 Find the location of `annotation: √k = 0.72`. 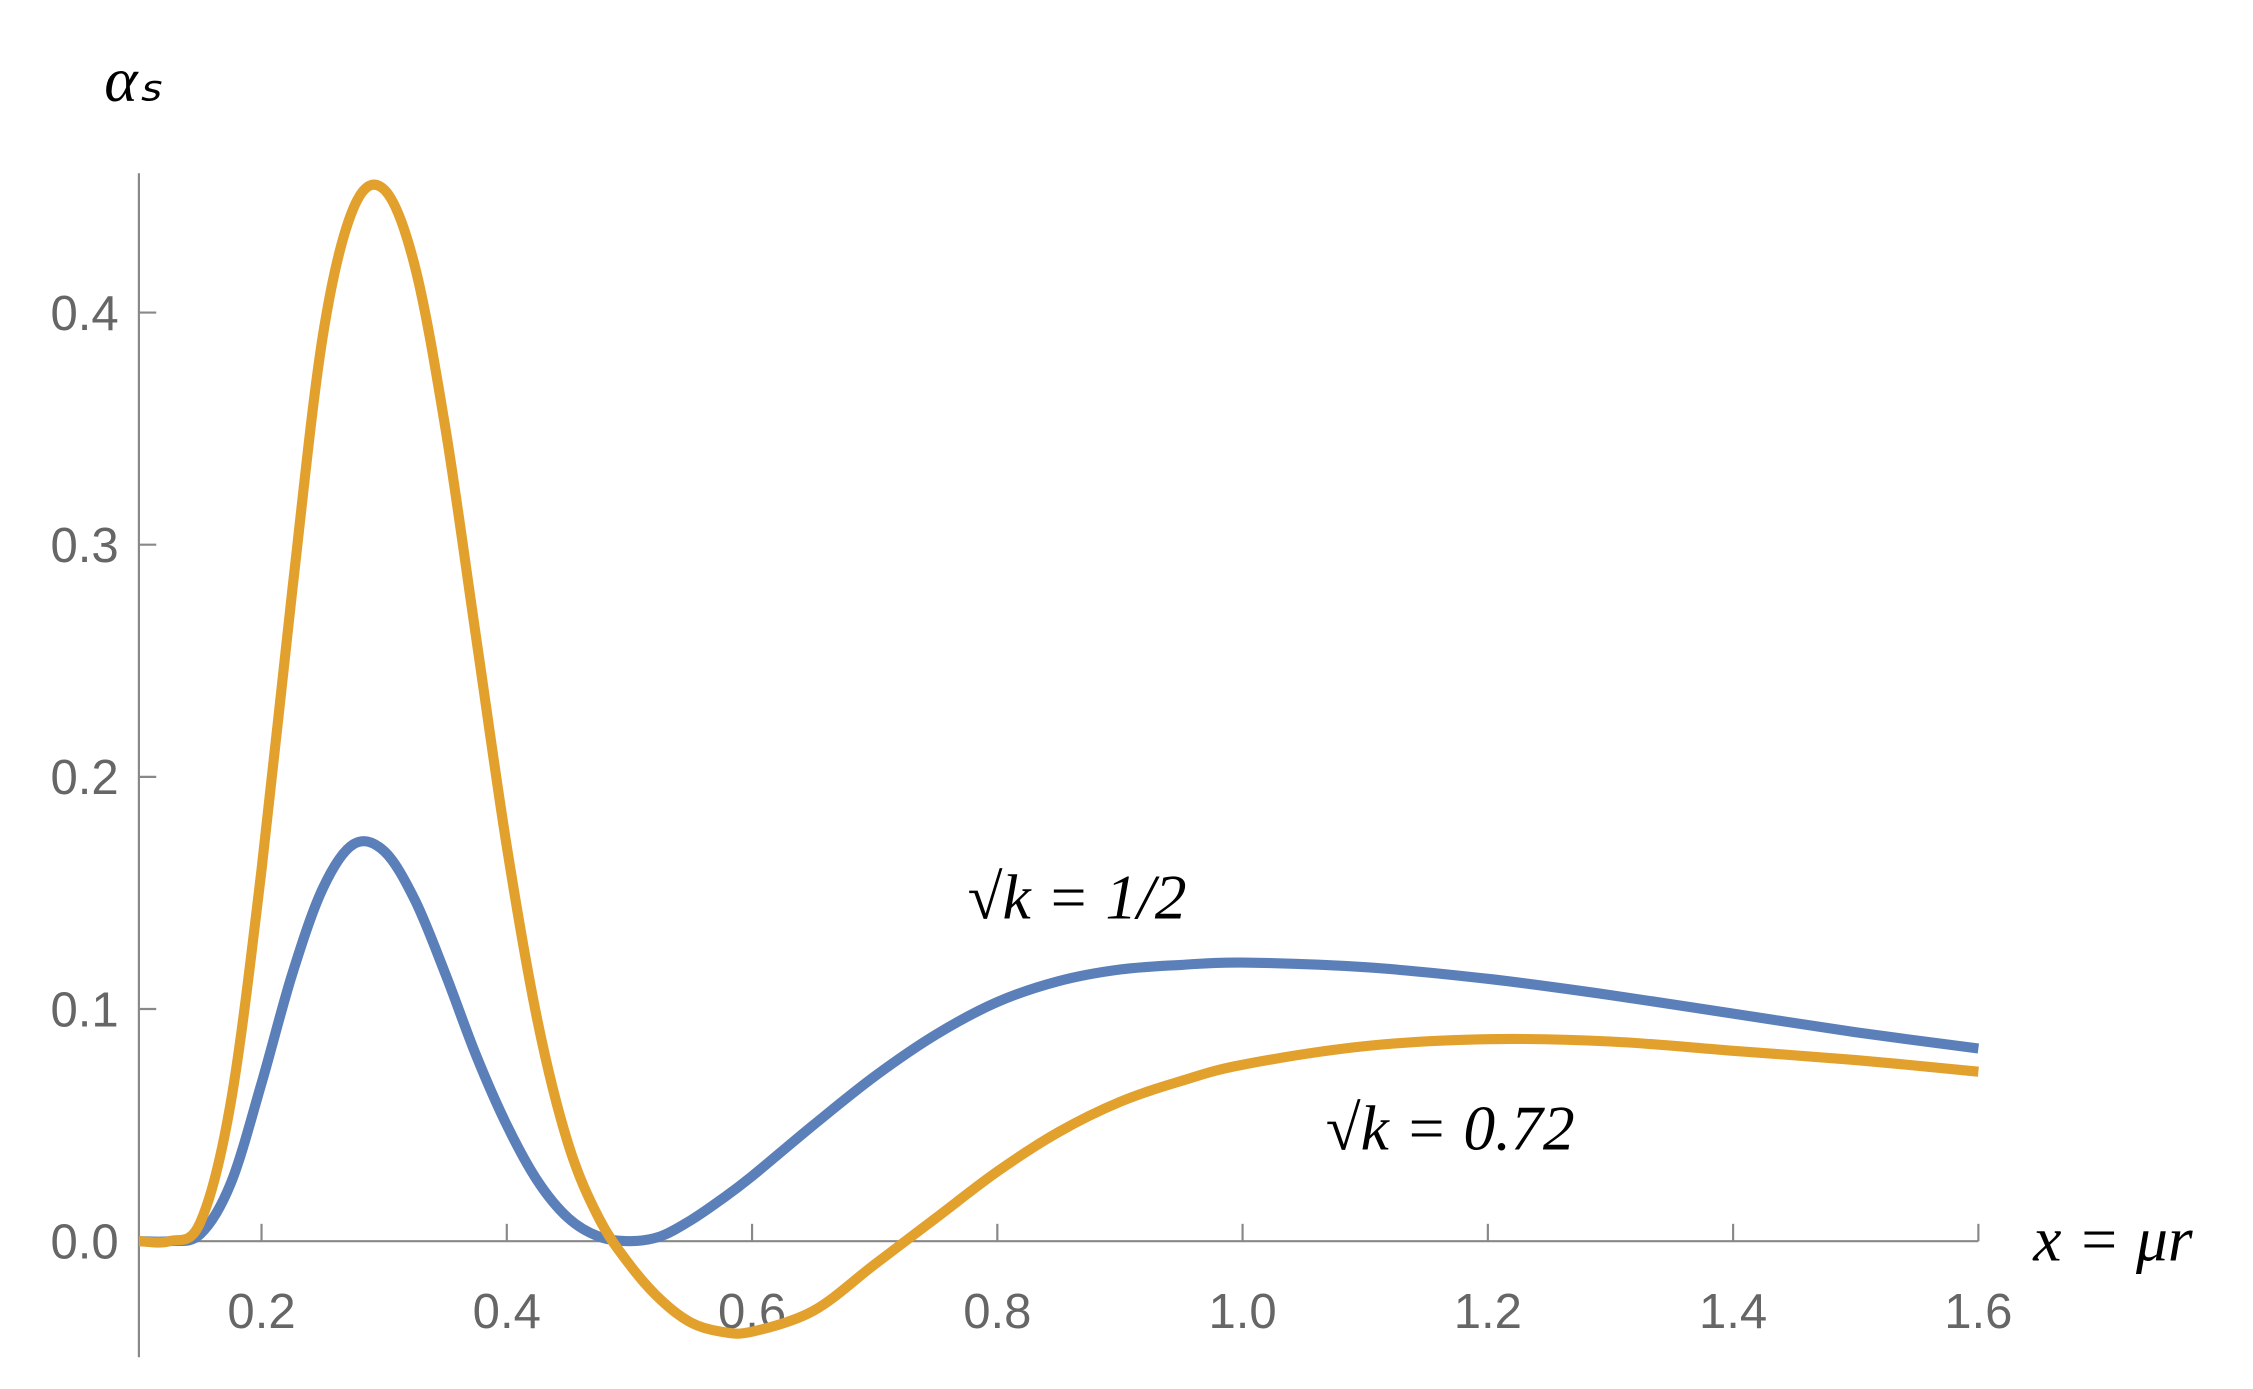

annotation: √k = 0.72 is located at coordinates (1450, 1127).